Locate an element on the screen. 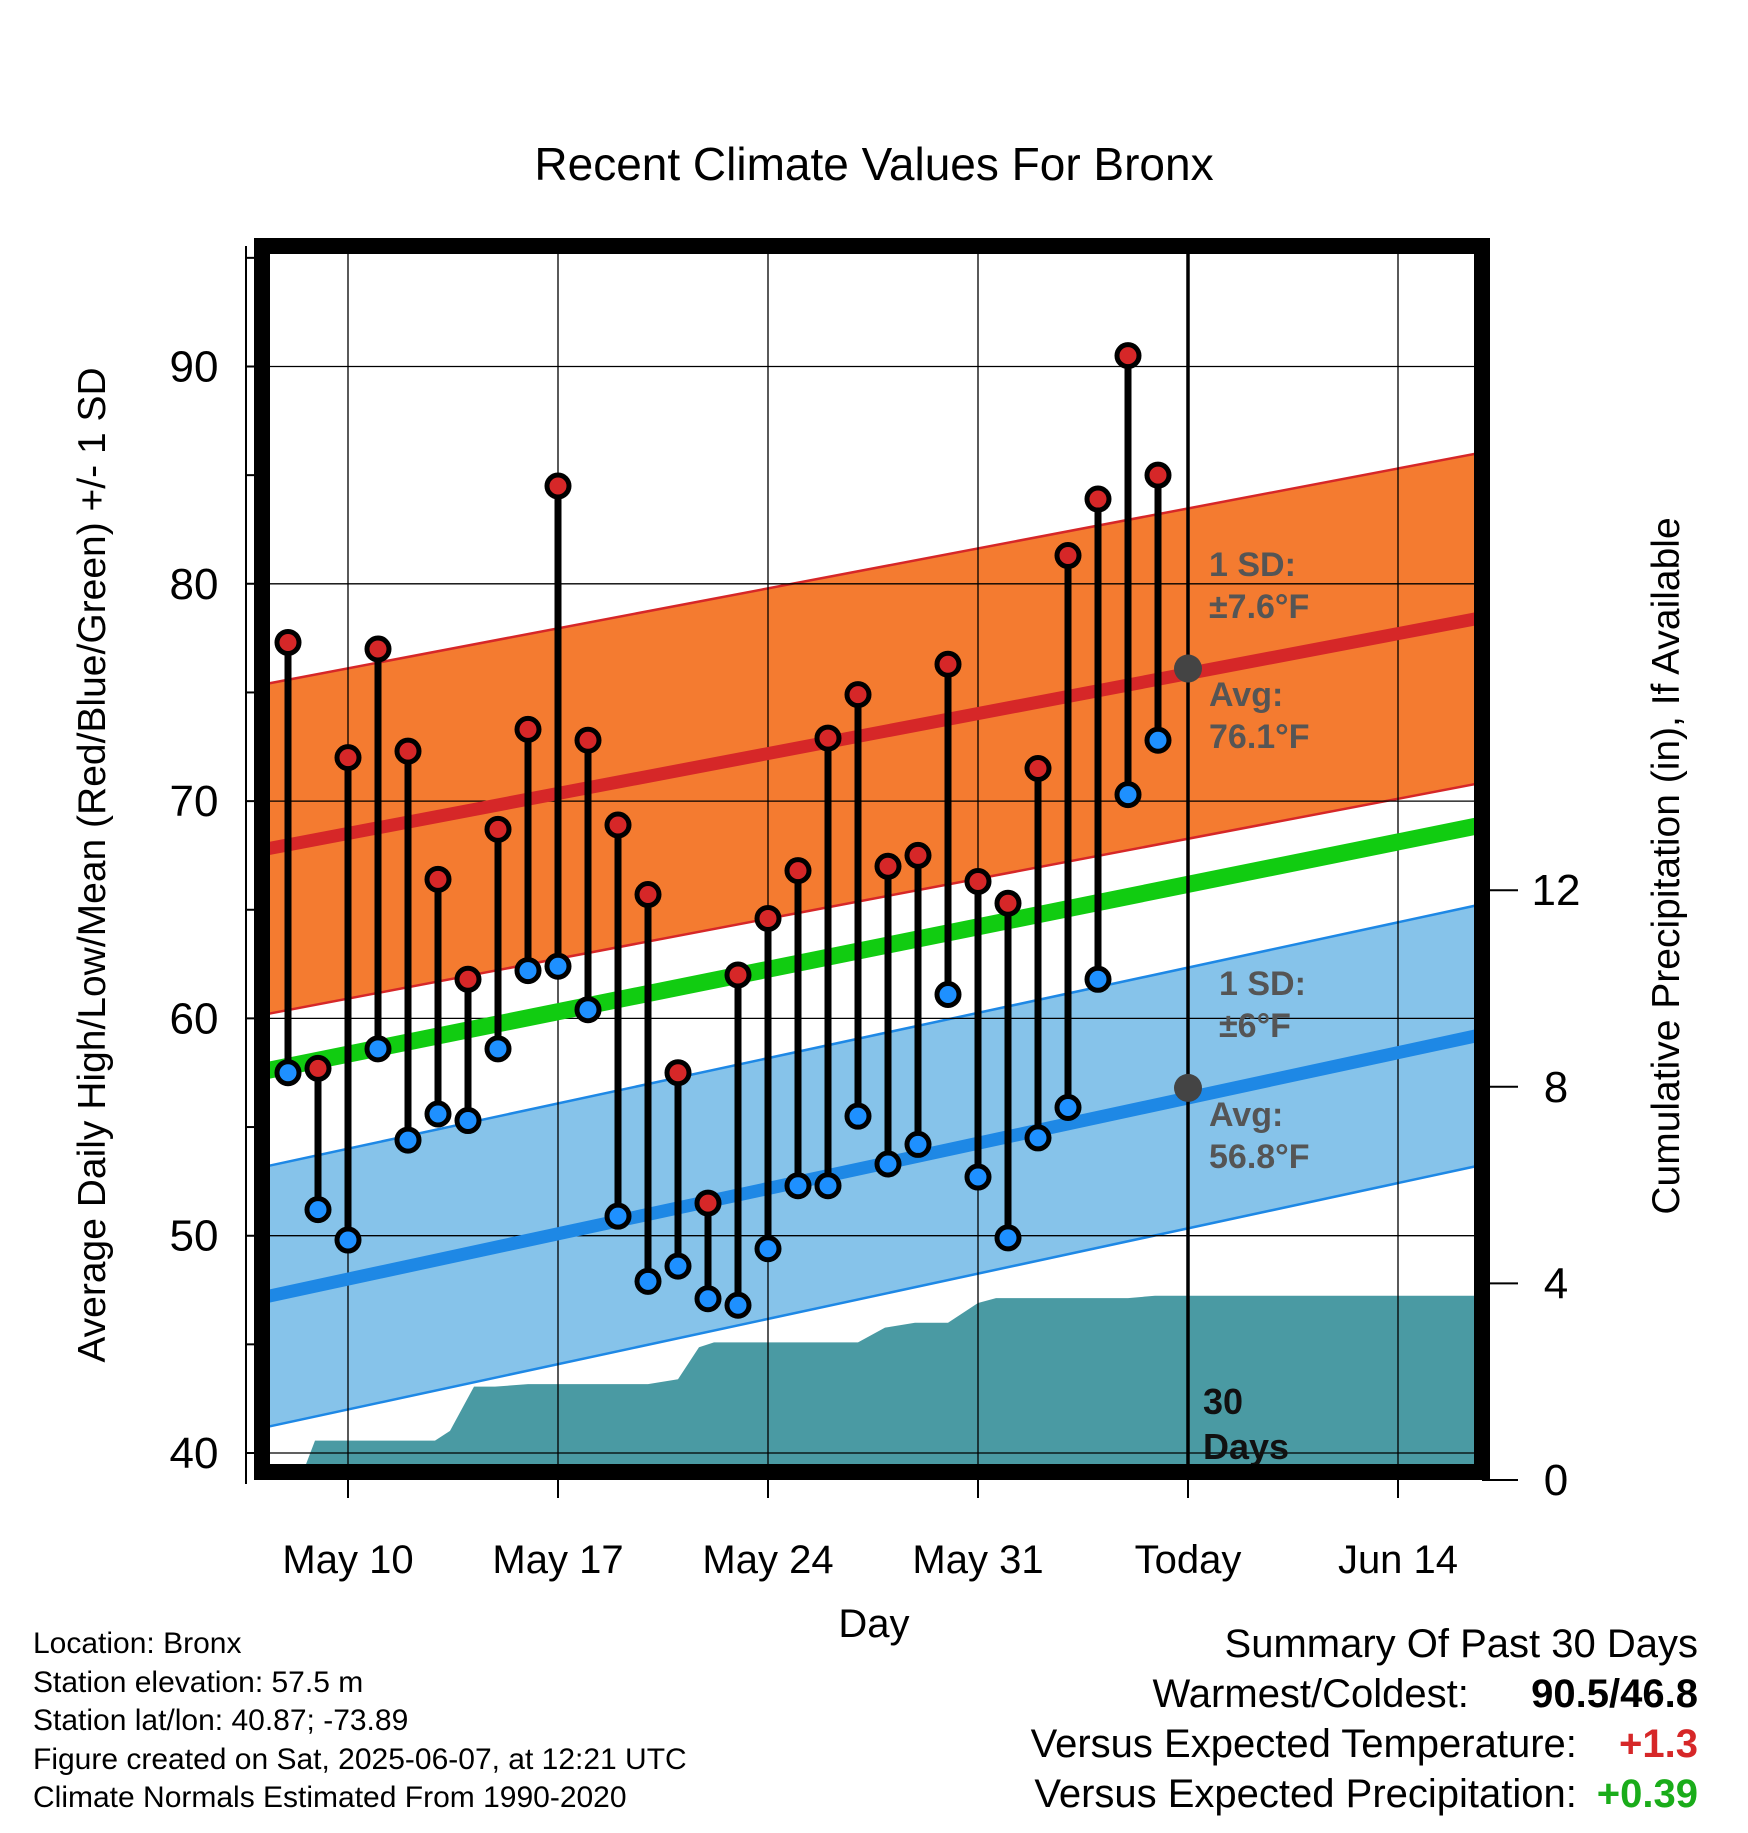 The height and width of the screenshot is (1833, 1748). y2-tick-label: 8 is located at coordinates (1556, 1087).